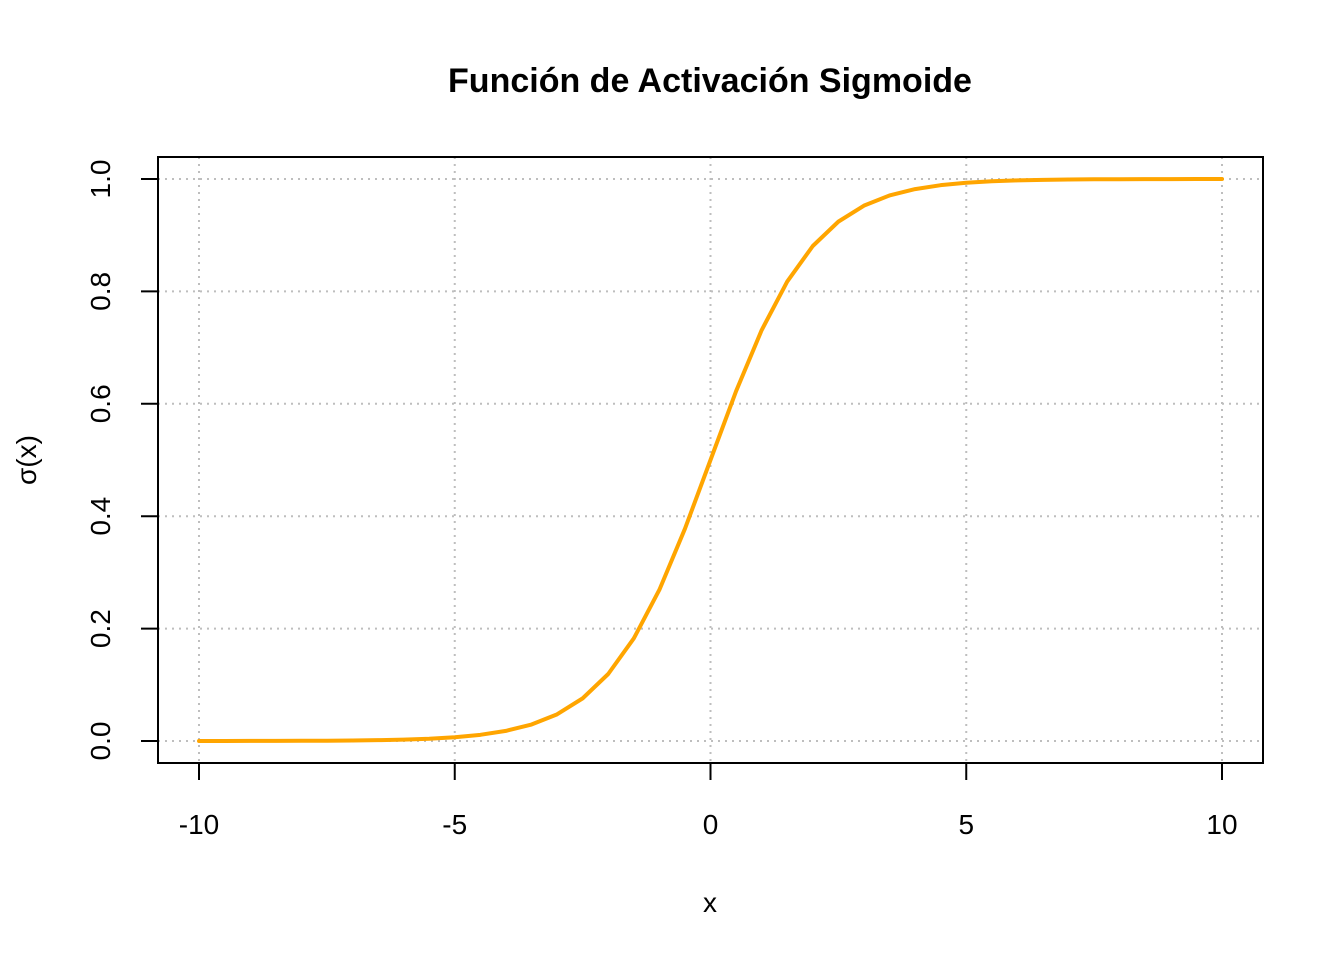  Describe the element at coordinates (100, 516) in the screenshot. I see `y-tick-label: 0.4` at that location.